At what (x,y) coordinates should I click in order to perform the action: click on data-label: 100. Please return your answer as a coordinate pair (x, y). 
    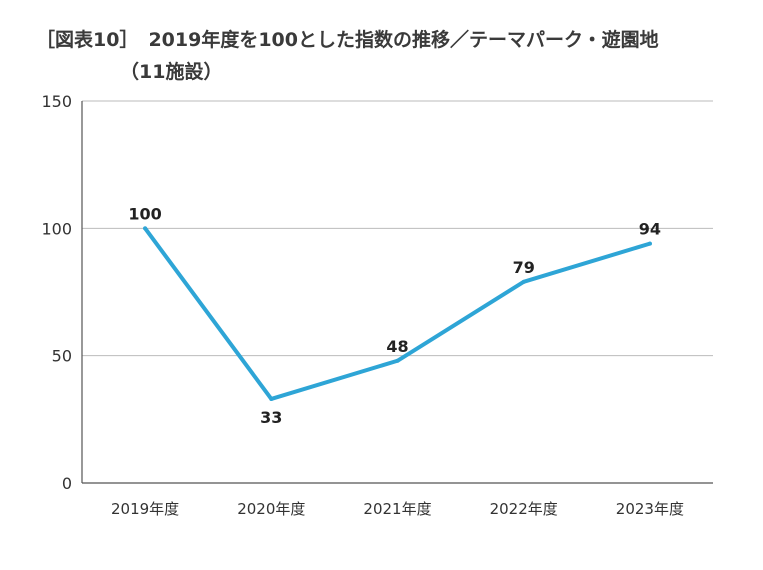
    Looking at the image, I should click on (144, 213).